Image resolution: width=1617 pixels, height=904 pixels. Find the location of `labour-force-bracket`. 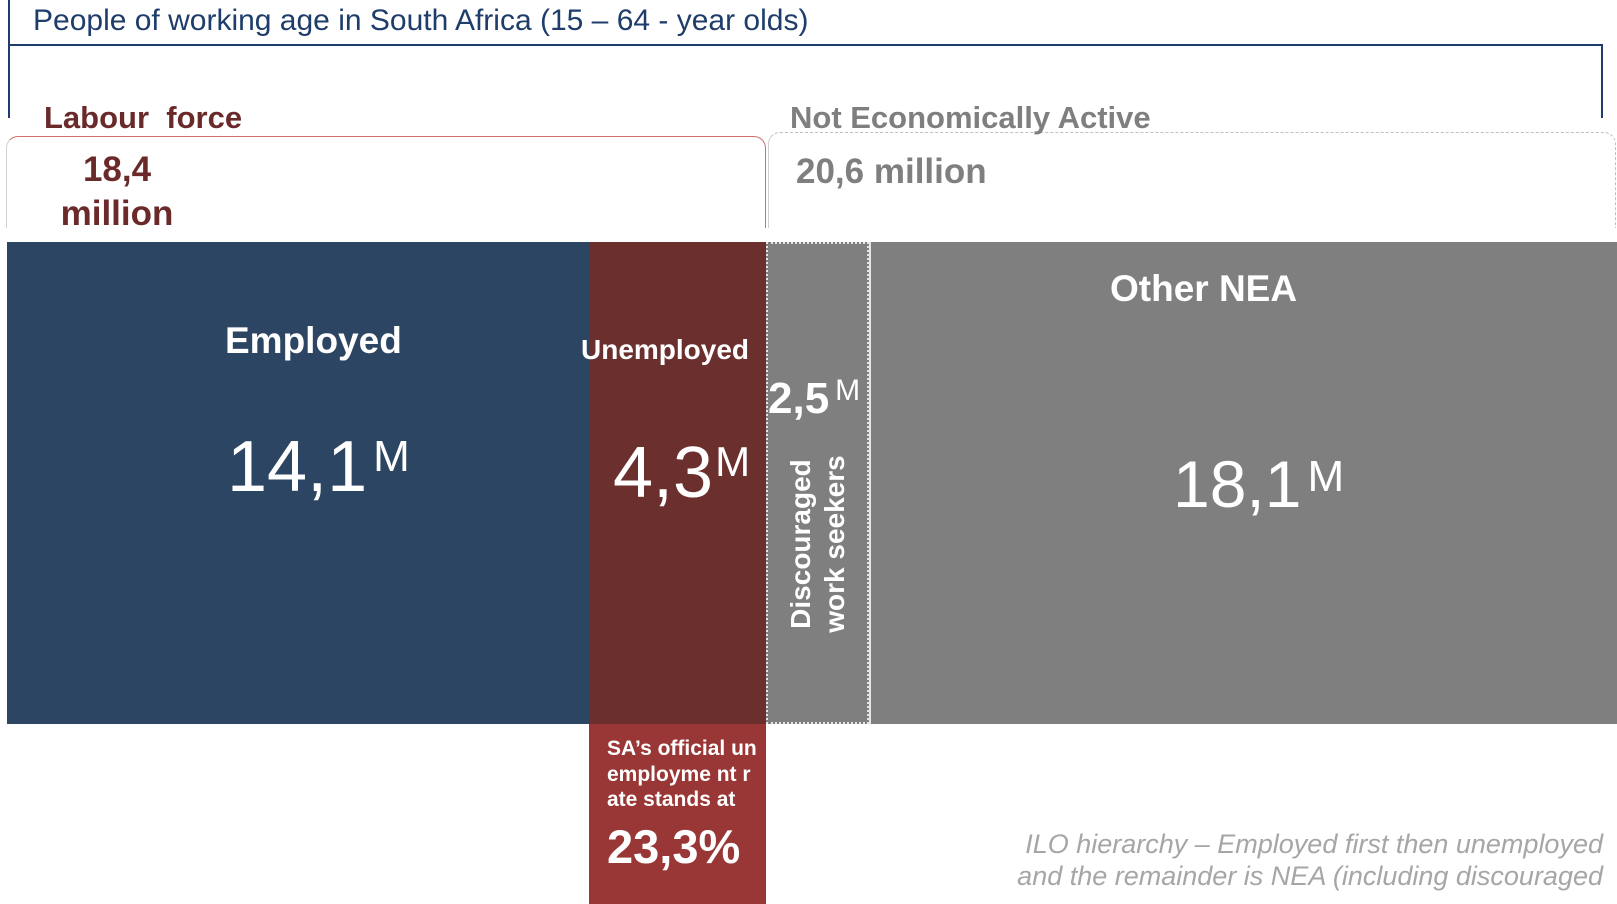

labour-force-bracket is located at coordinates (386, 182).